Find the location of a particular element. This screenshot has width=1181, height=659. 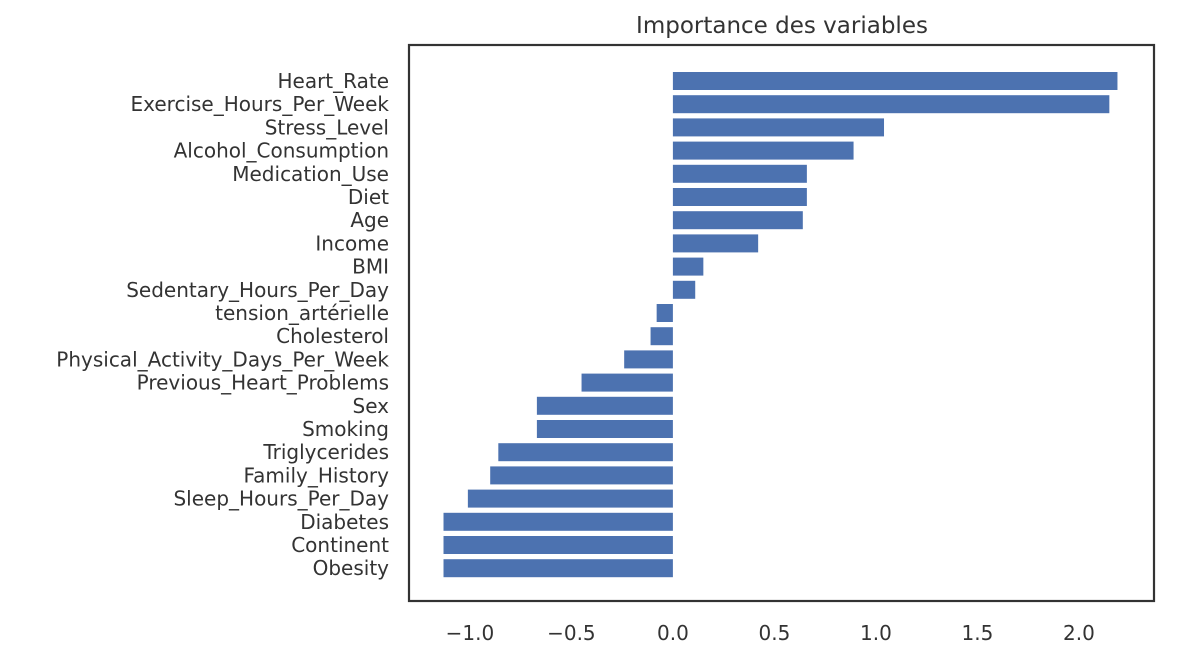

bar-sex is located at coordinates (604, 405).